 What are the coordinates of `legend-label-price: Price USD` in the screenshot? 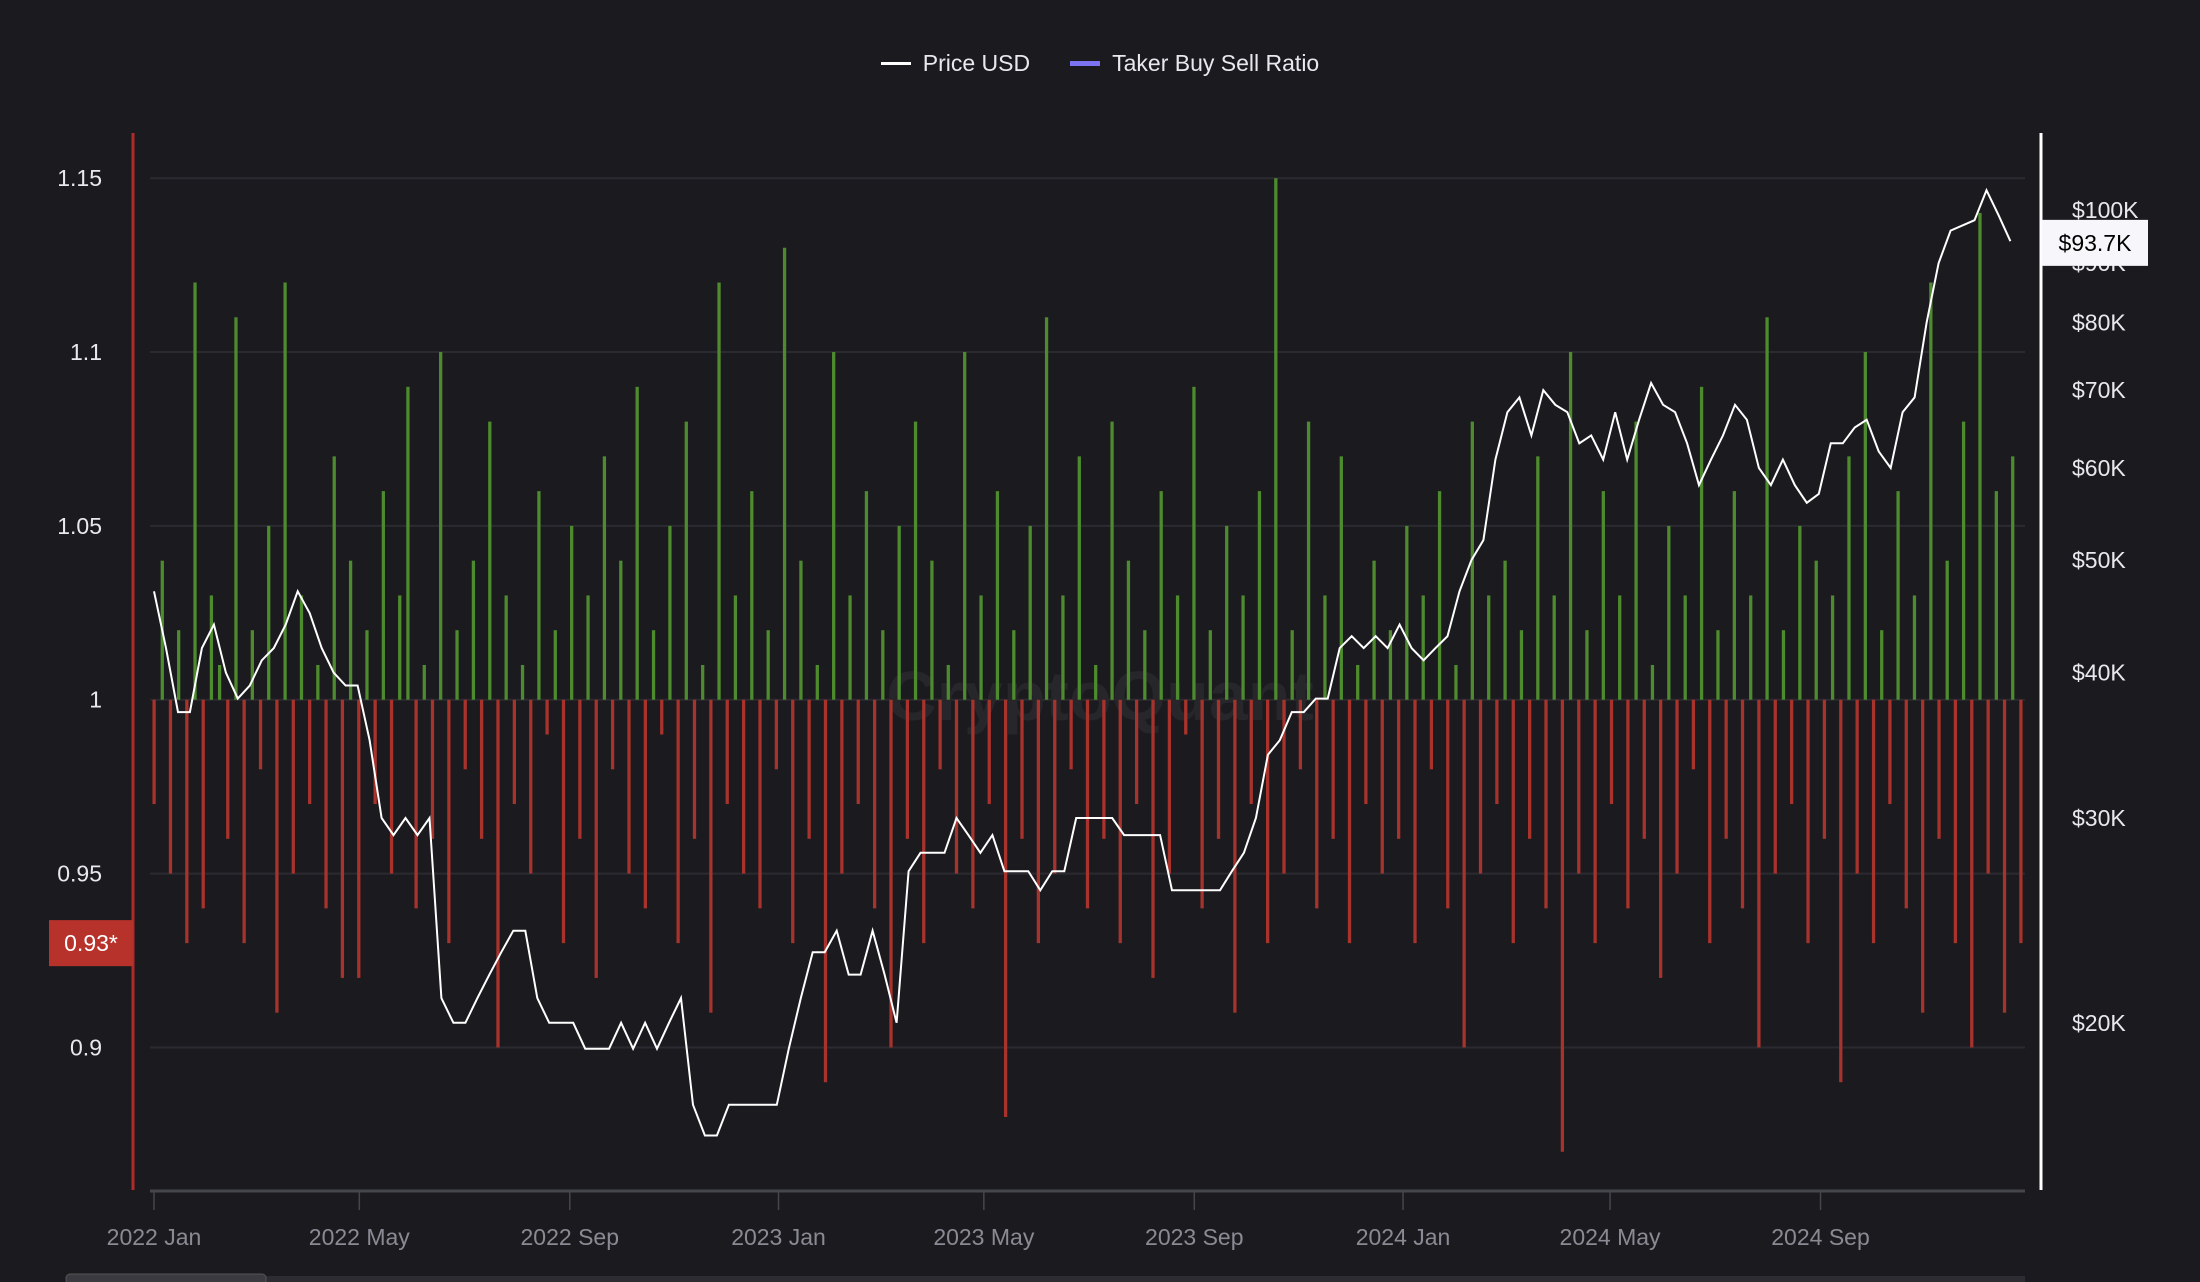 It's located at (976, 63).